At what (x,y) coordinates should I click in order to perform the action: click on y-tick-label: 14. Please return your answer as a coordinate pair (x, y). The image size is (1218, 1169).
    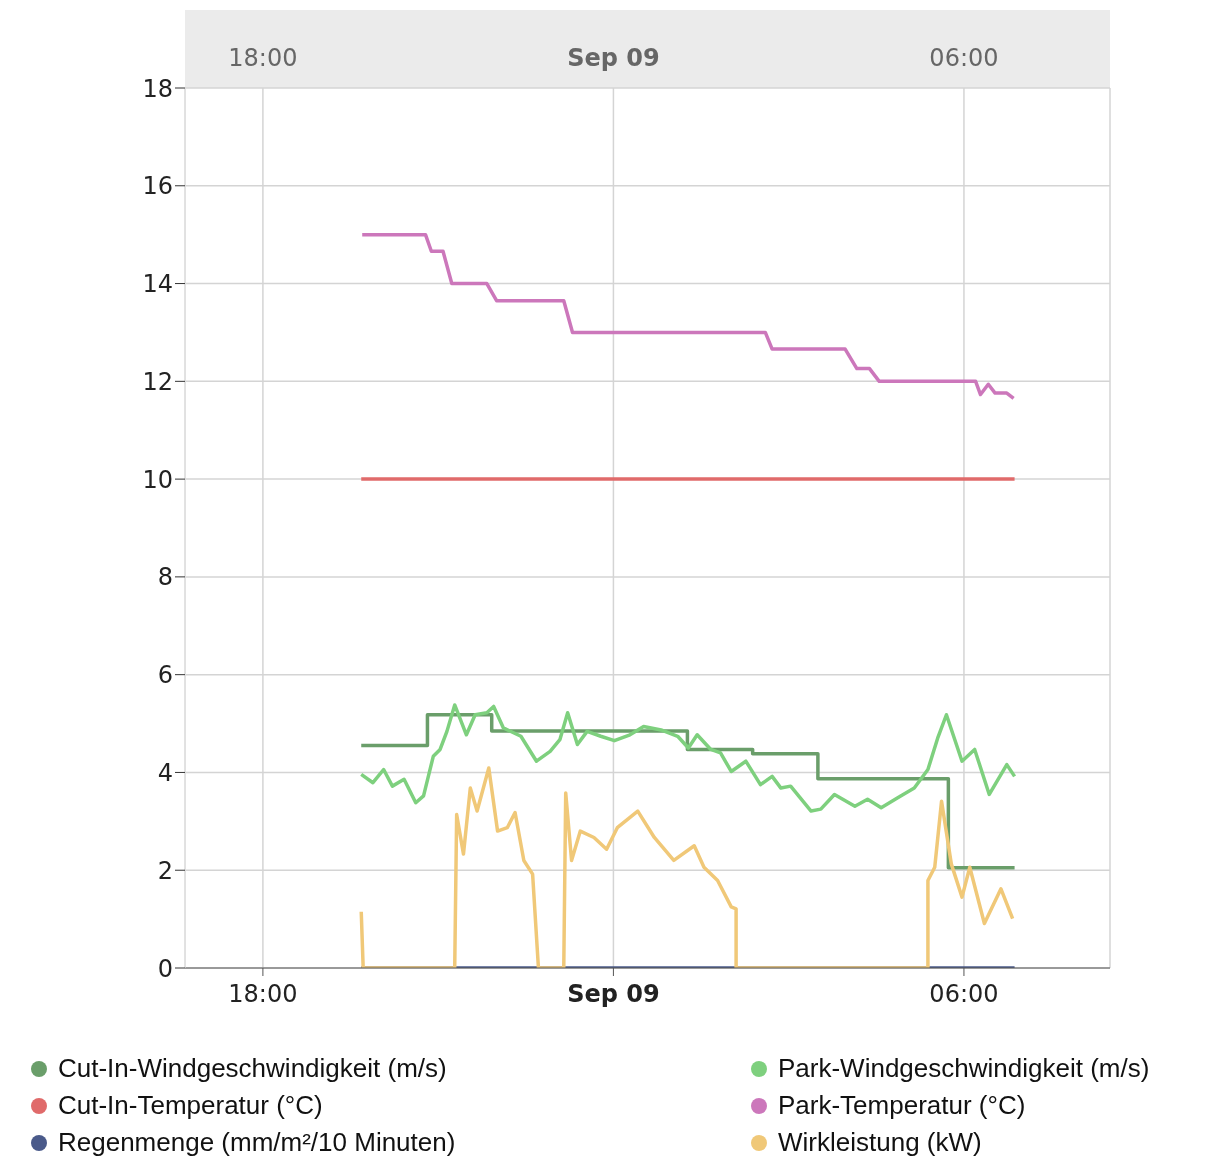
    Looking at the image, I should click on (157, 284).